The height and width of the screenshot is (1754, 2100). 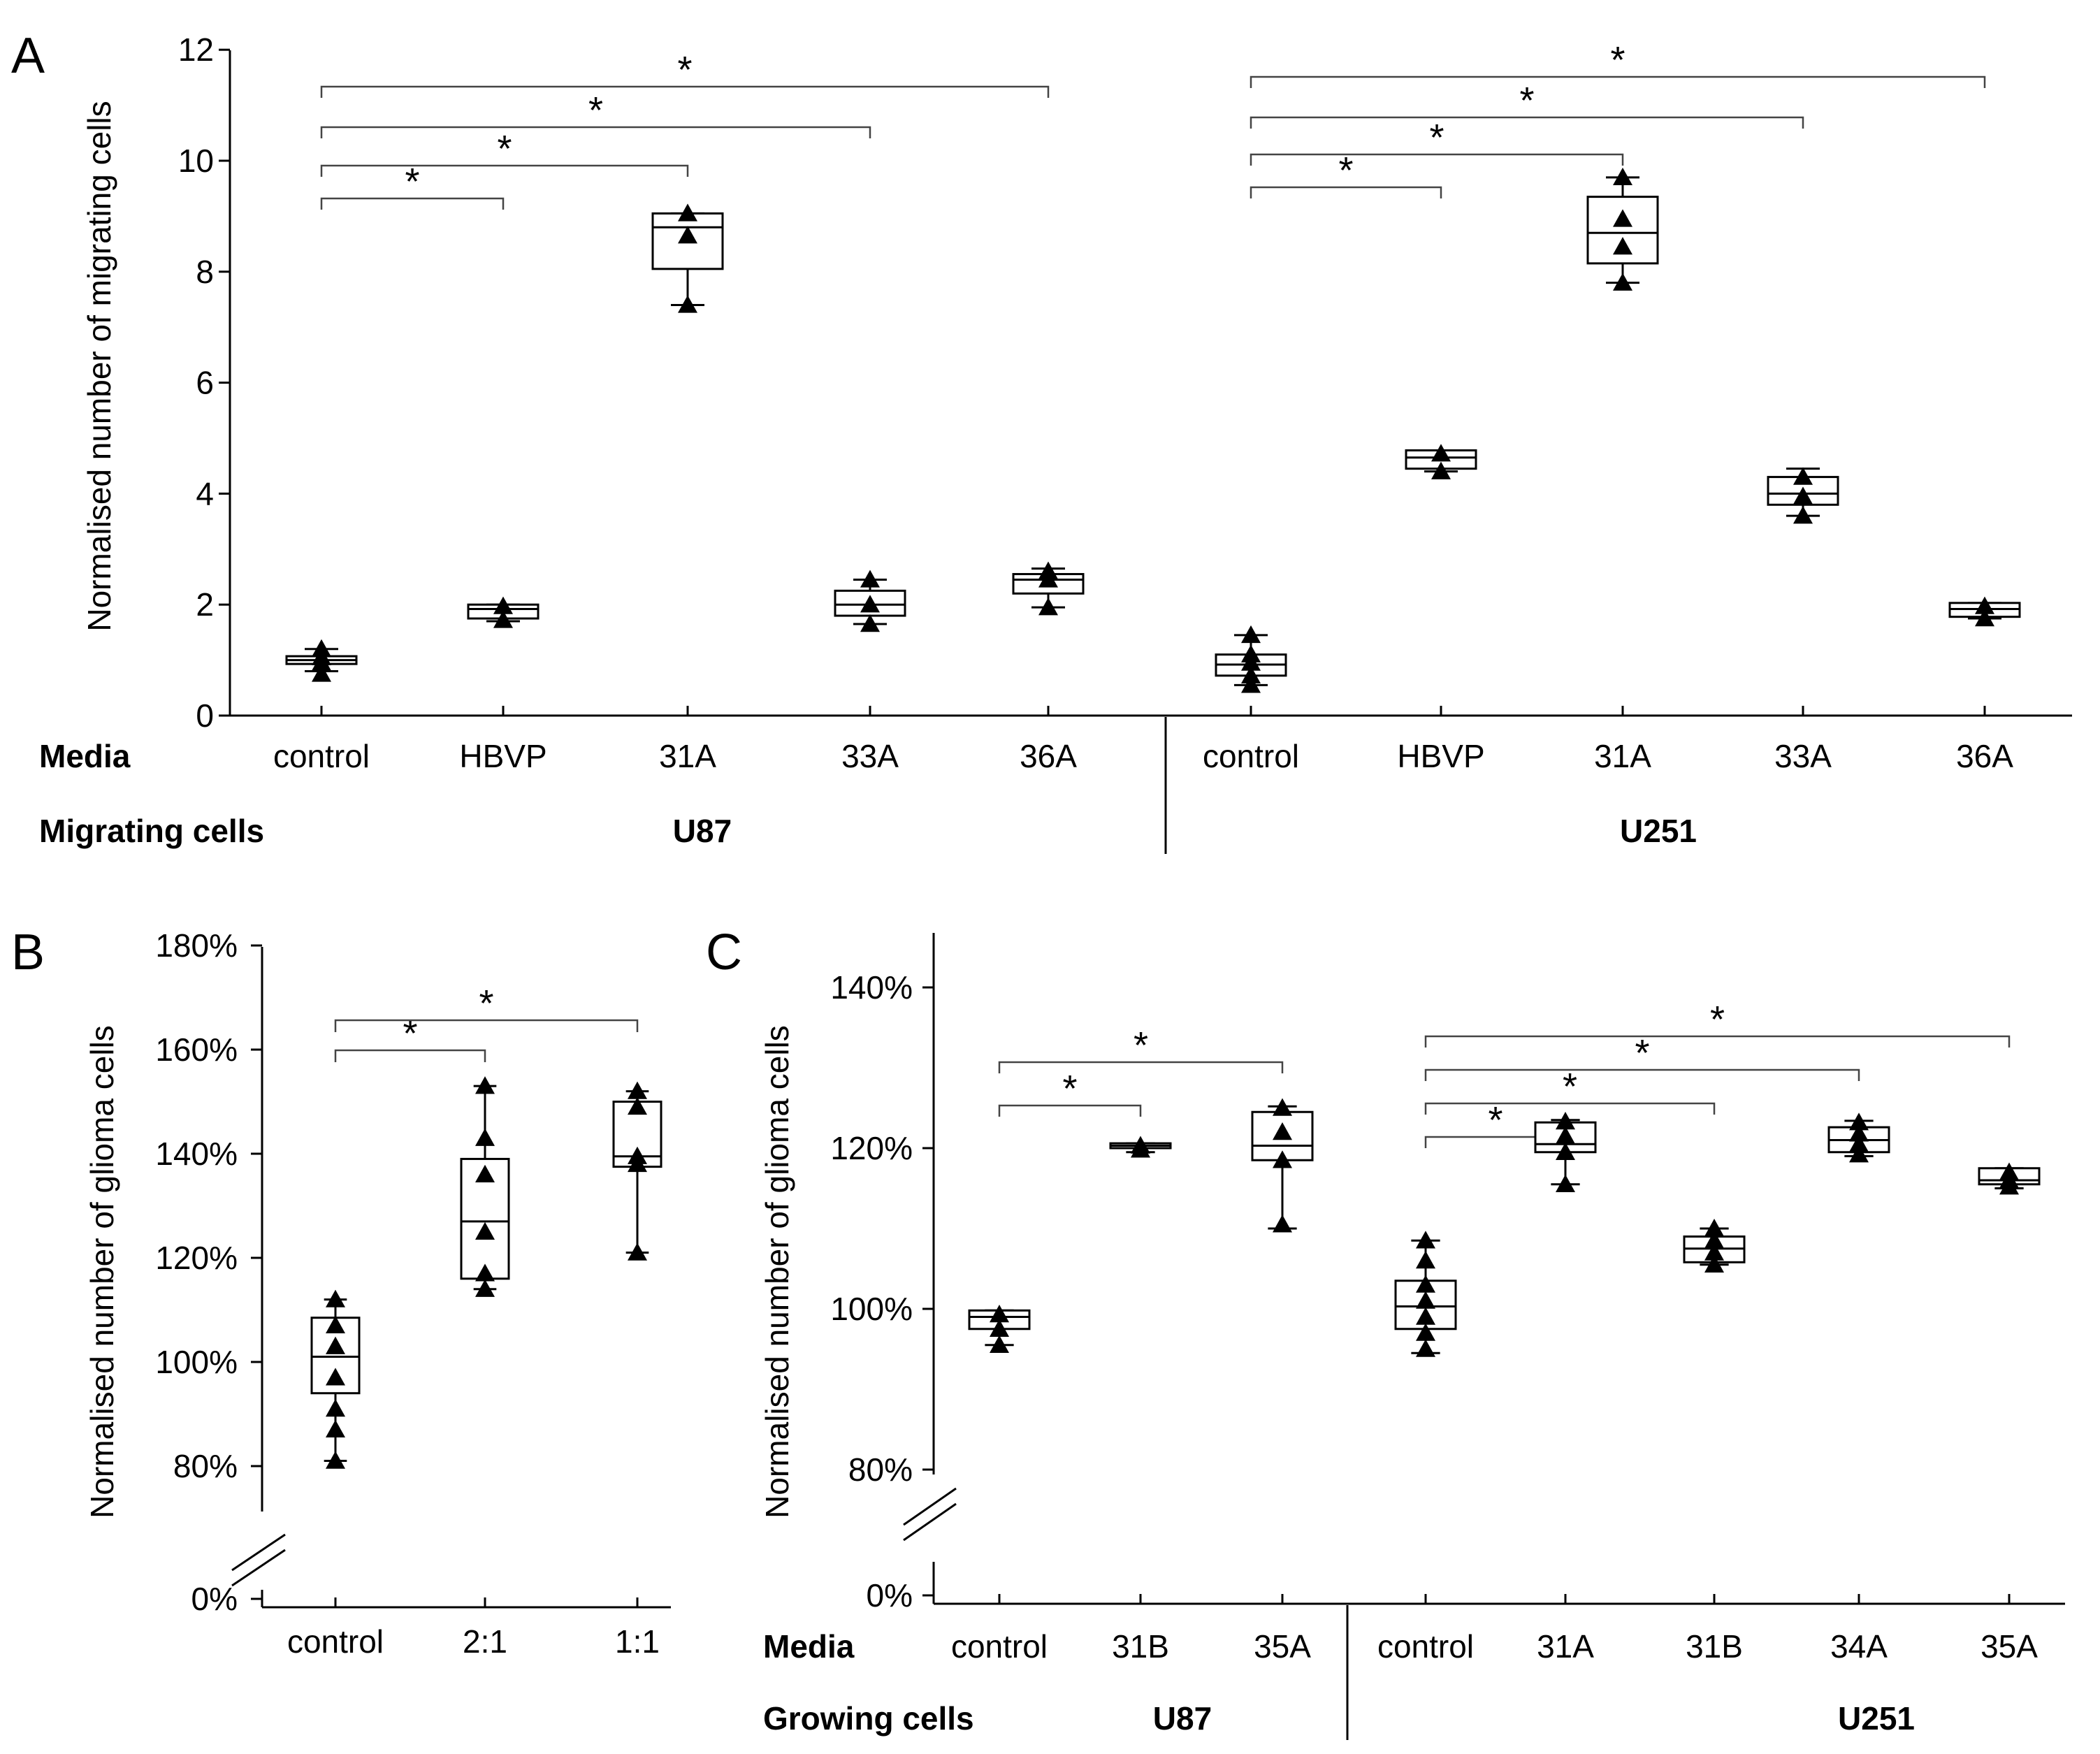 I want to click on panel-b-axis-break, so click(x=259, y=1568).